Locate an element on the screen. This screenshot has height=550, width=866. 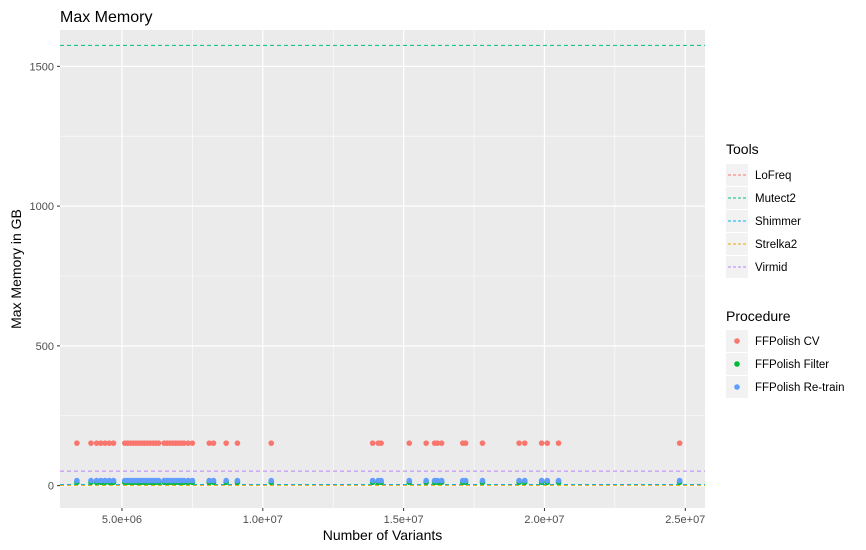
x-tick-label: 1.5e+07 is located at coordinates (404, 520).